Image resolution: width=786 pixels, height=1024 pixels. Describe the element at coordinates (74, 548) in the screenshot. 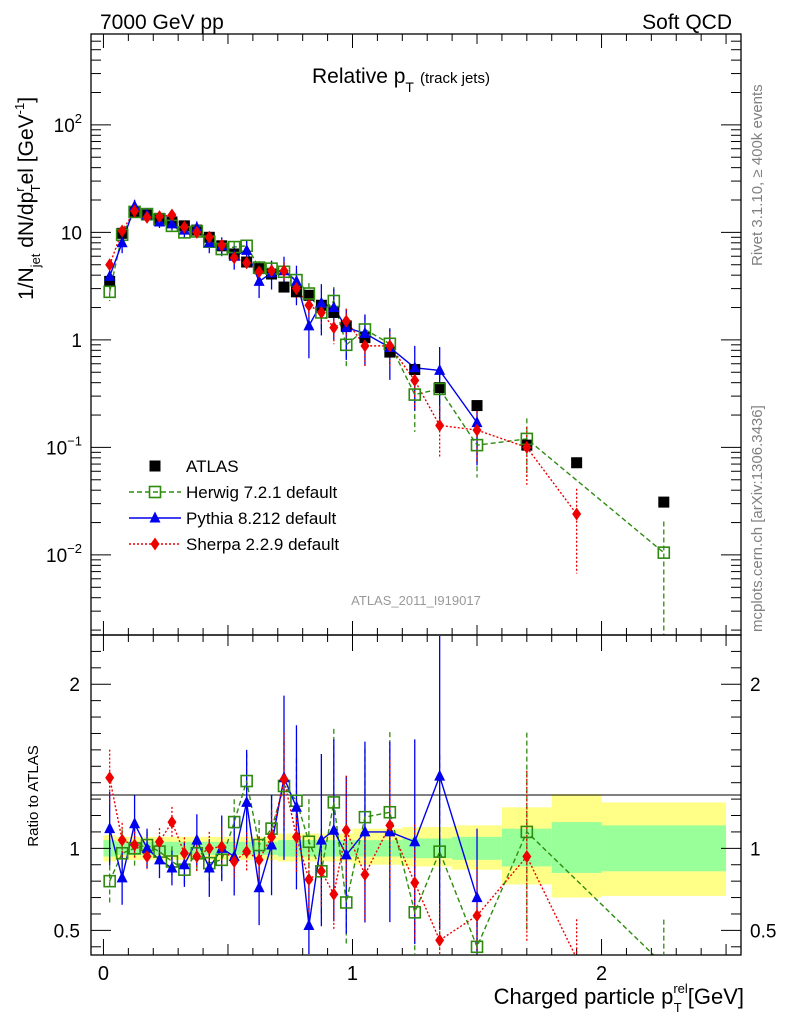

I see `main-ytick-label-exp: −2` at that location.